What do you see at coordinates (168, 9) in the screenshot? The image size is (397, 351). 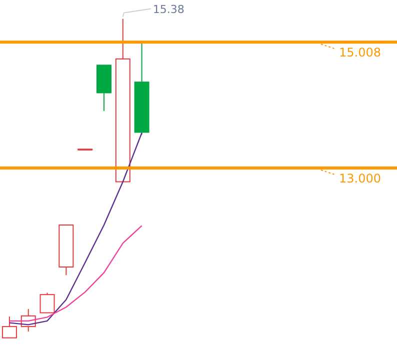 I see `annotation: 15.38` at bounding box center [168, 9].